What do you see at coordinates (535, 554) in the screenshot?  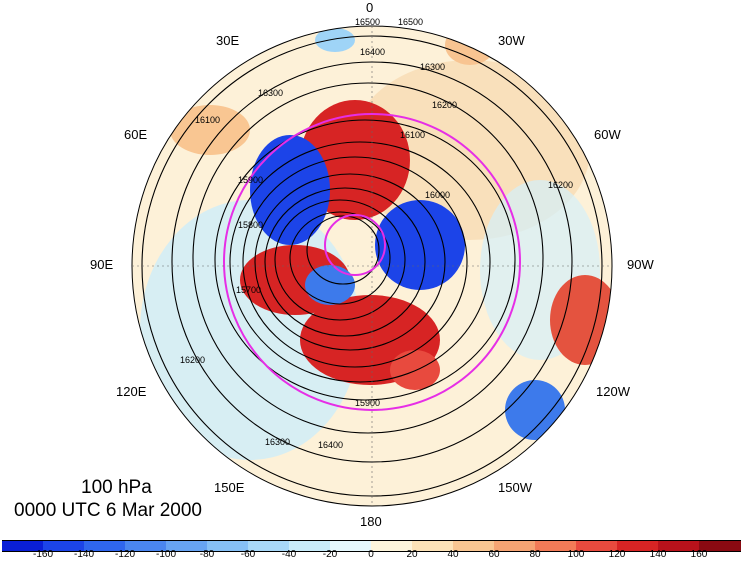 I see `colorbar-tick-label: 80` at bounding box center [535, 554].